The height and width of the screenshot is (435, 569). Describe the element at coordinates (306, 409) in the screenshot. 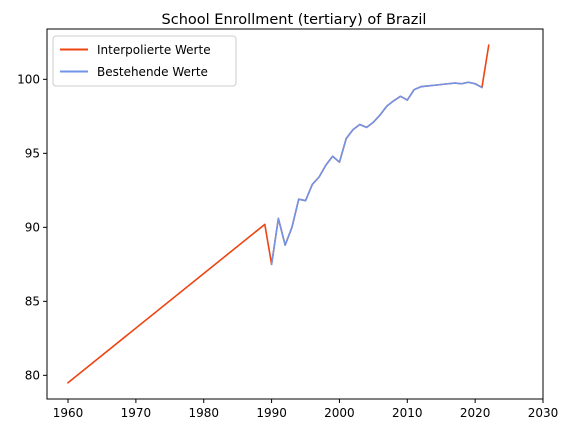

I see `x-axis: 1960 1970 1980 1990 2000 2010 2020 2030` at that location.